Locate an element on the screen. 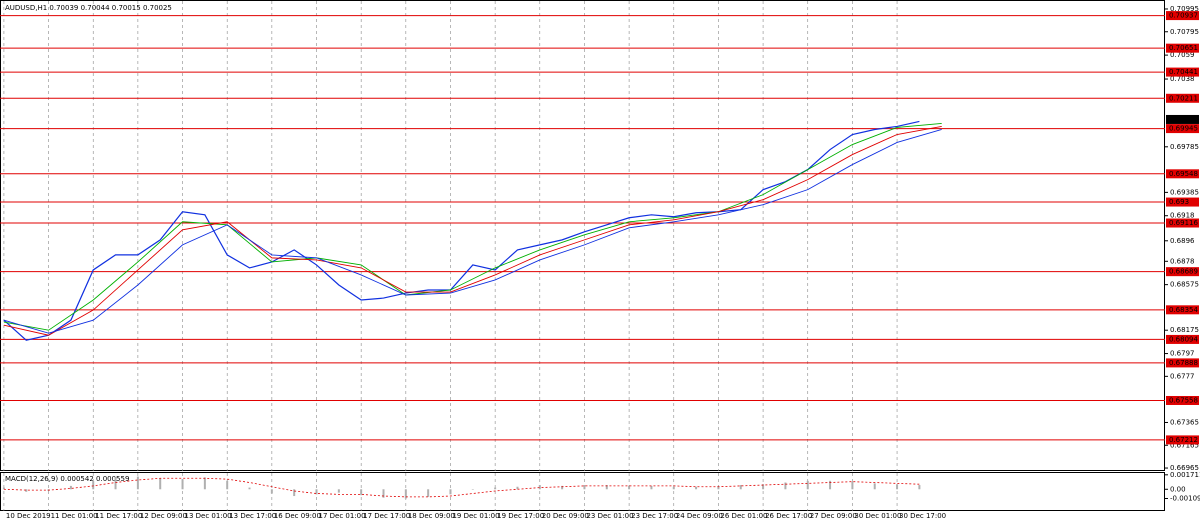 The image size is (1200, 523). y-tick-label: 0.00 is located at coordinates (1178, 489).